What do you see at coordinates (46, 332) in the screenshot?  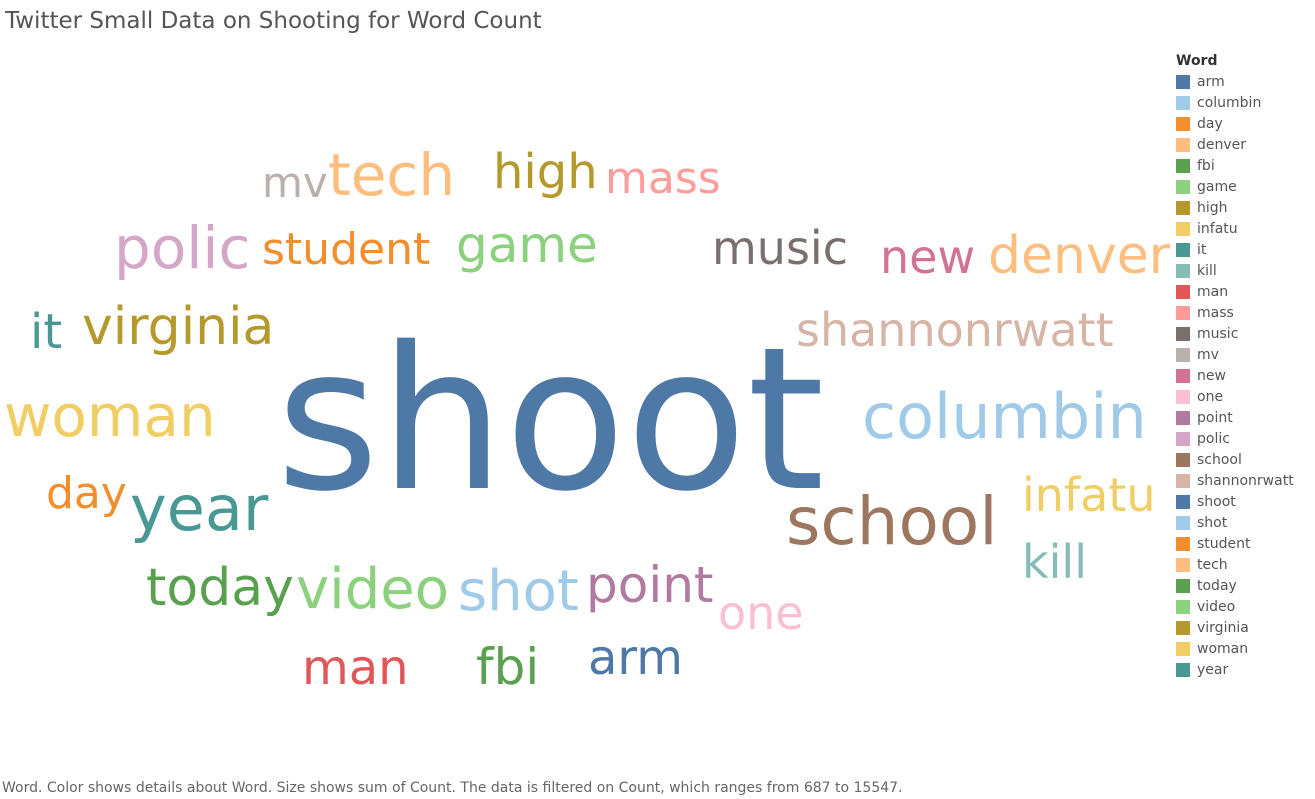 I see `word-it: it` at bounding box center [46, 332].